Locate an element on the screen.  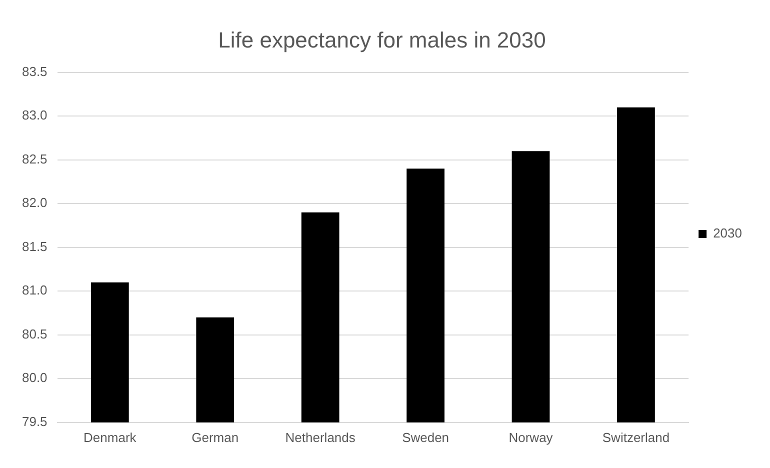
y-tick-label: 81.5 is located at coordinates (35, 246).